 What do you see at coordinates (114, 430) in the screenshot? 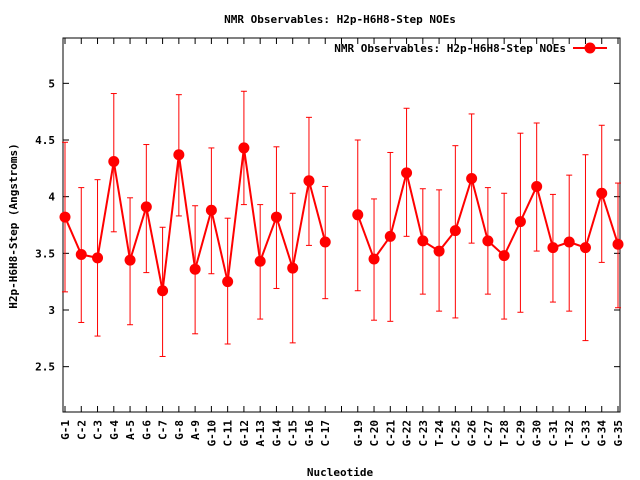
I see `x-tick-label: G-4` at bounding box center [114, 430].